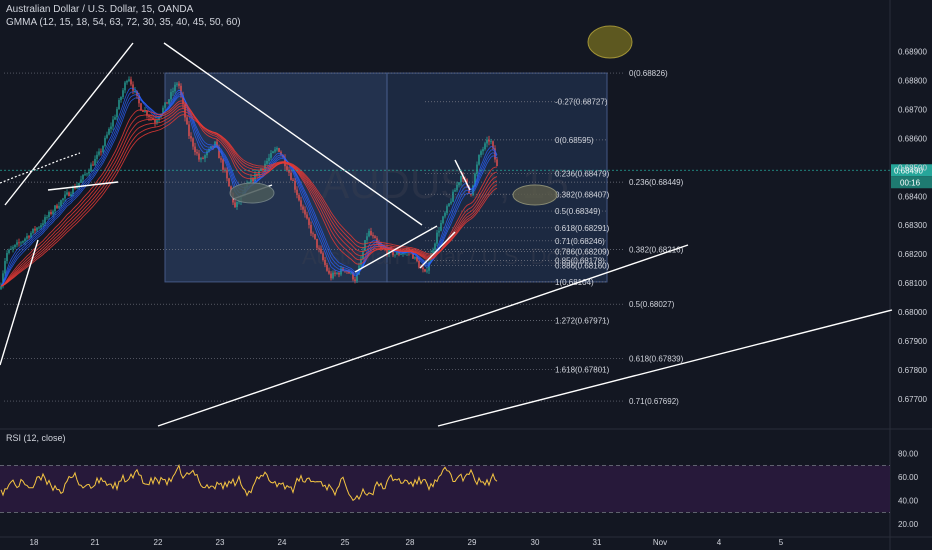 This screenshot has height=550, width=932. I want to click on rsi-label: RSI (12, close), so click(36, 438).